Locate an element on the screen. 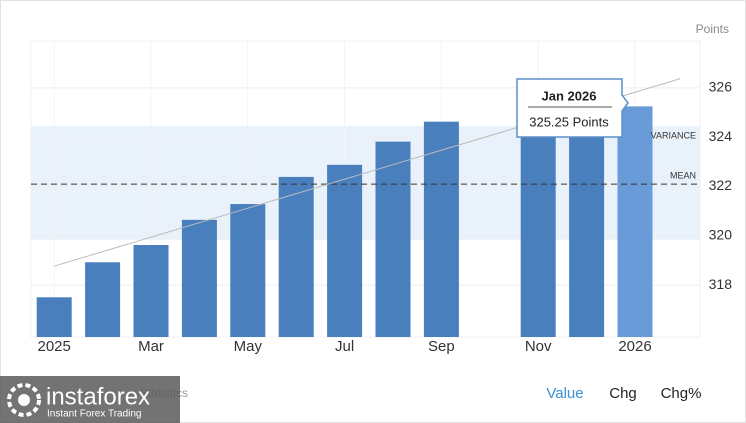  watermark-name: instaforex is located at coordinates (98, 396).